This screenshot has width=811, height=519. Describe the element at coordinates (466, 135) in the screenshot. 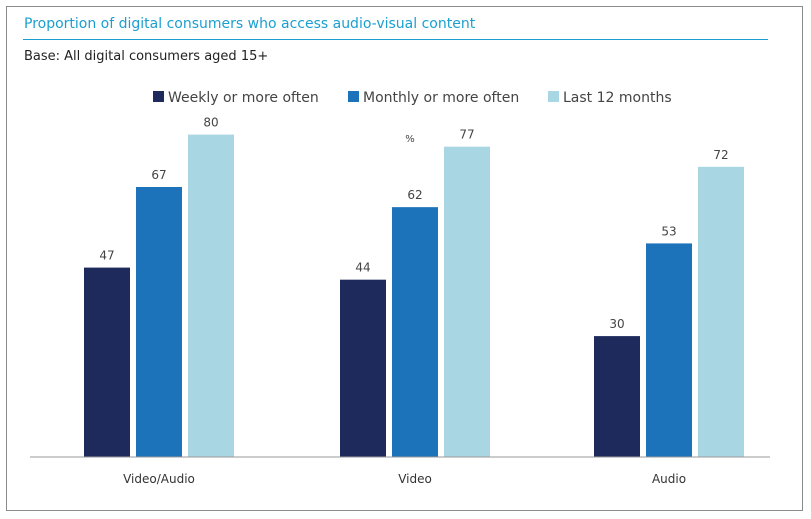

I see `value-label-video-last-12-months: 77` at that location.